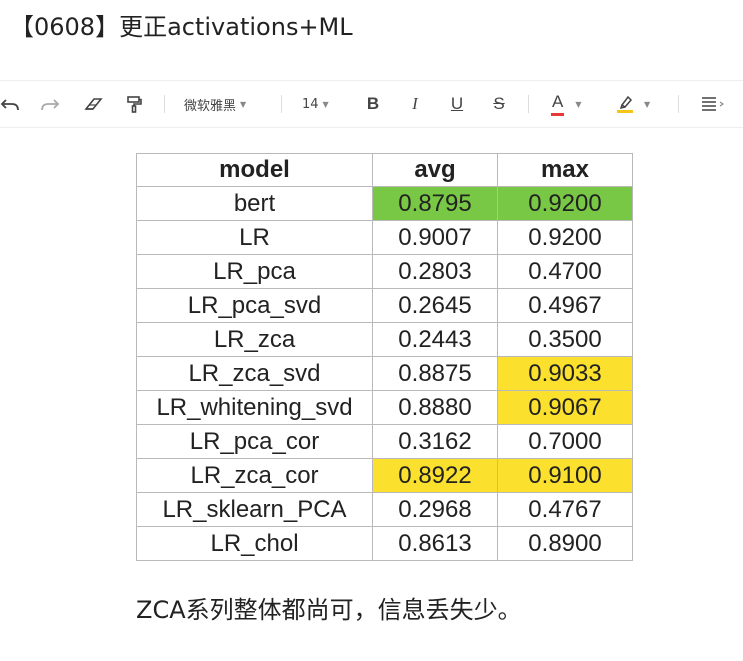 This screenshot has width=743, height=661. What do you see at coordinates (254, 170) in the screenshot?
I see `header-model: model` at bounding box center [254, 170].